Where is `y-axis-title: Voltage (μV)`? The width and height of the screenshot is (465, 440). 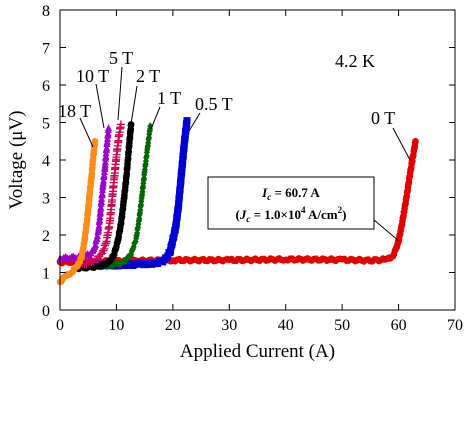 y-axis-title: Voltage (μV) is located at coordinates (16, 159).